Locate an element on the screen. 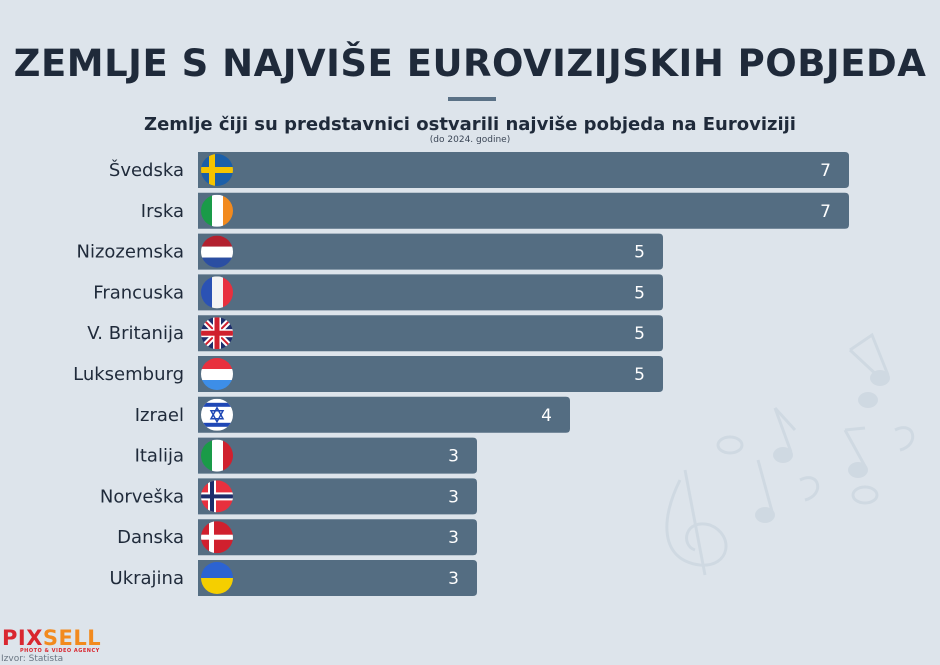 This screenshot has width=940, height=665. italy-flag-icon is located at coordinates (217, 455).